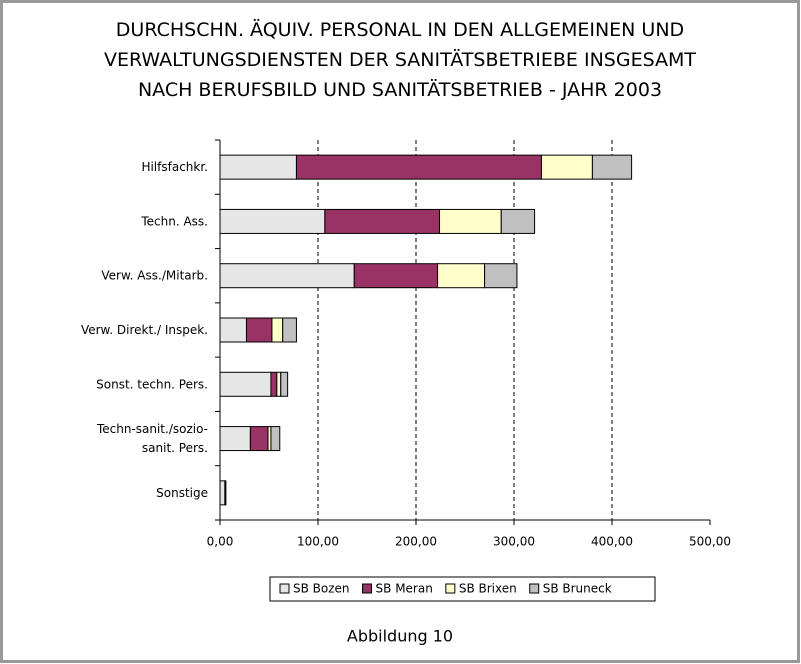  Describe the element at coordinates (154, 275) in the screenshot. I see `y-tick-label: Verw. Ass./Mitarb.` at that location.